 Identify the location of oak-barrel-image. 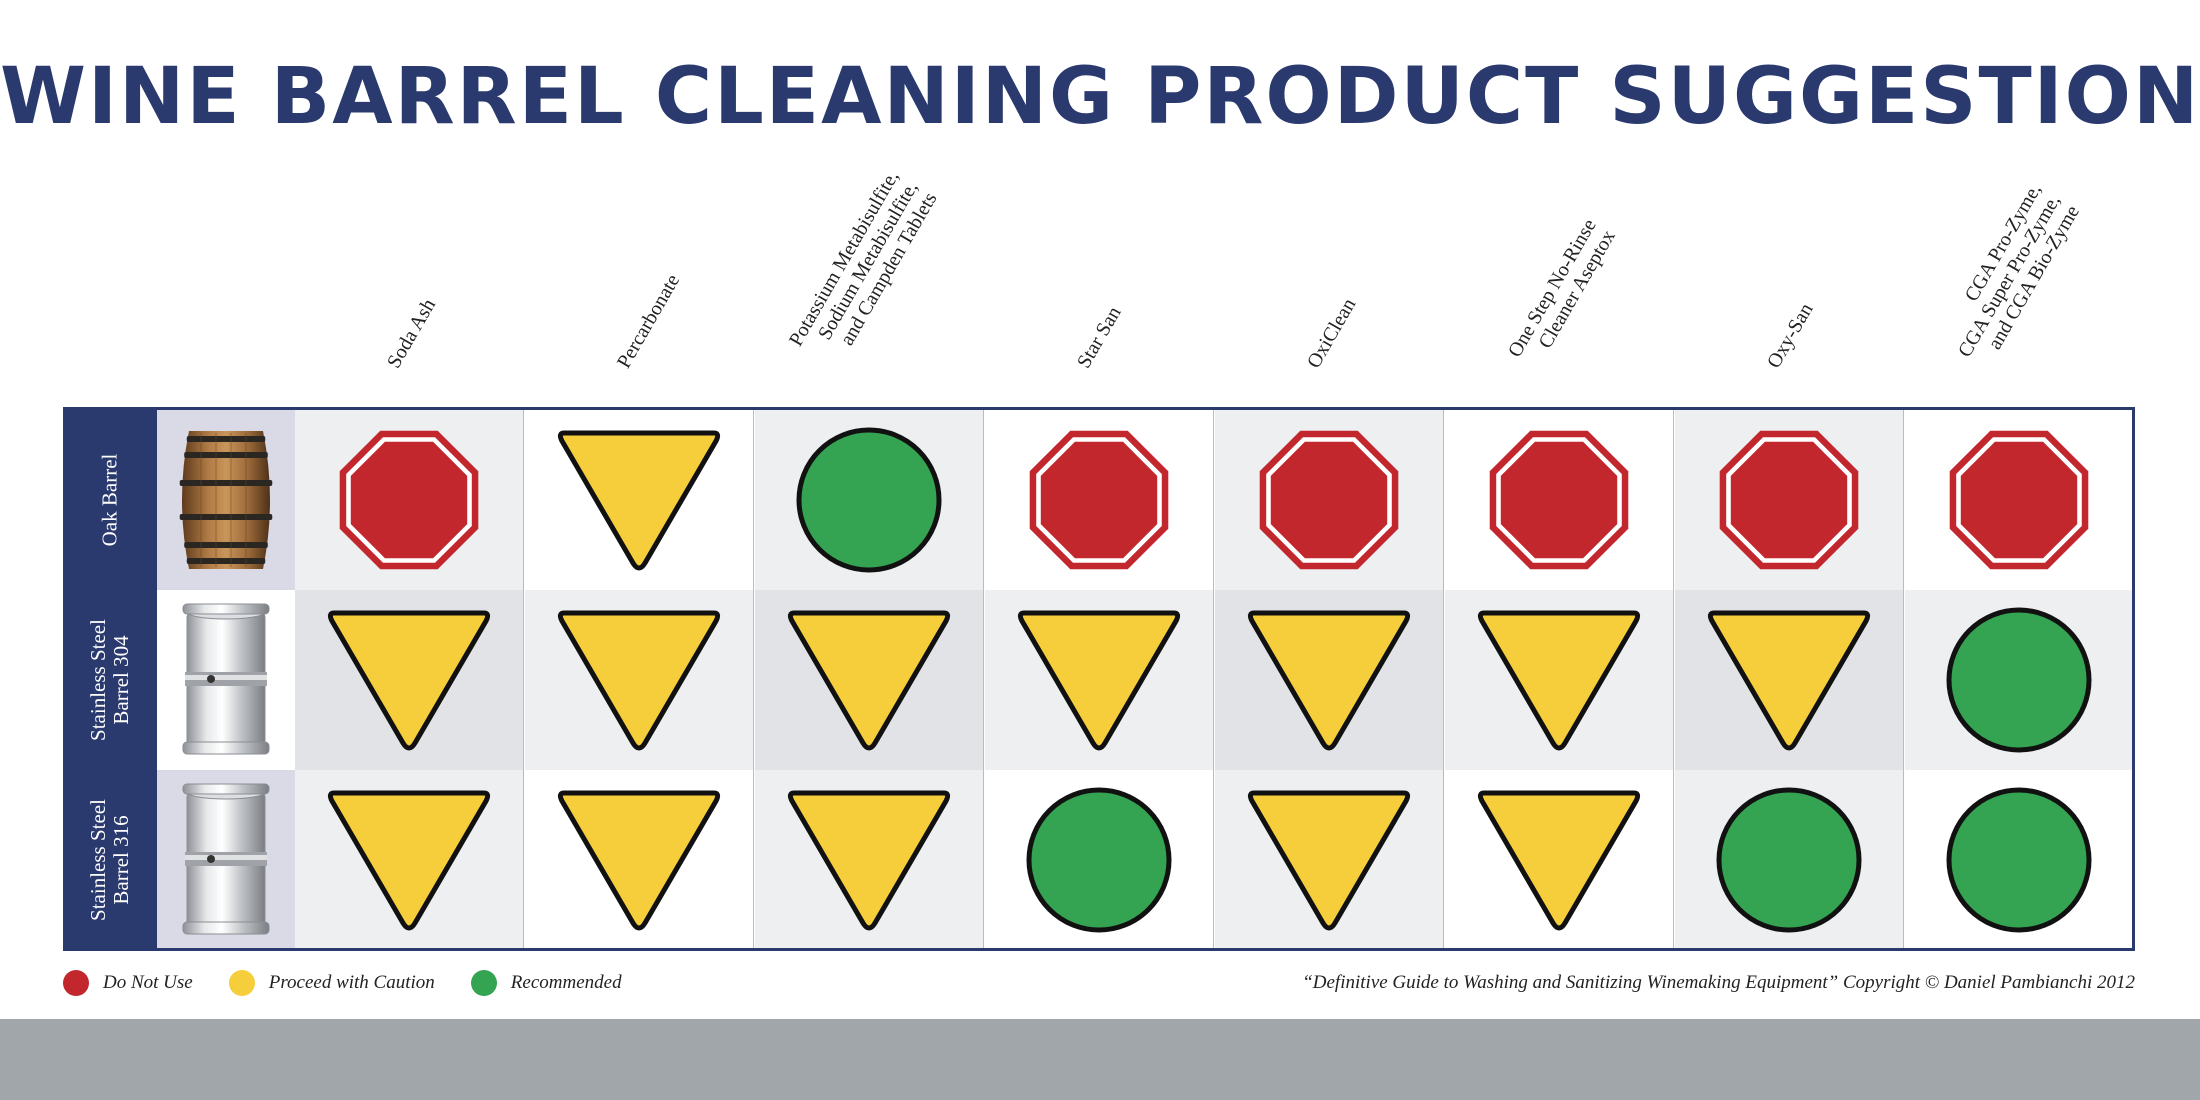
(226, 500).